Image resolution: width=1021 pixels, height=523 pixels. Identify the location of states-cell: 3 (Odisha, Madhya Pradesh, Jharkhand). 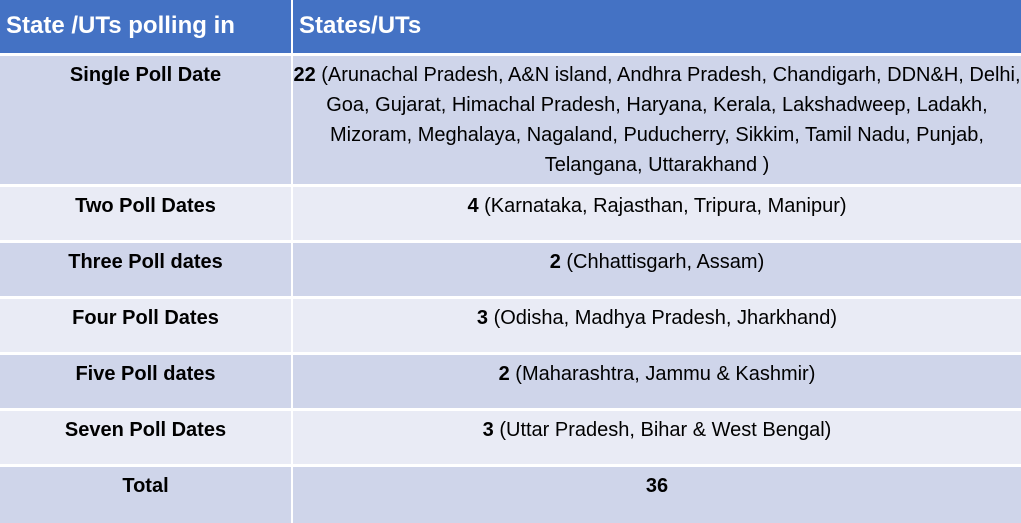
(656, 324).